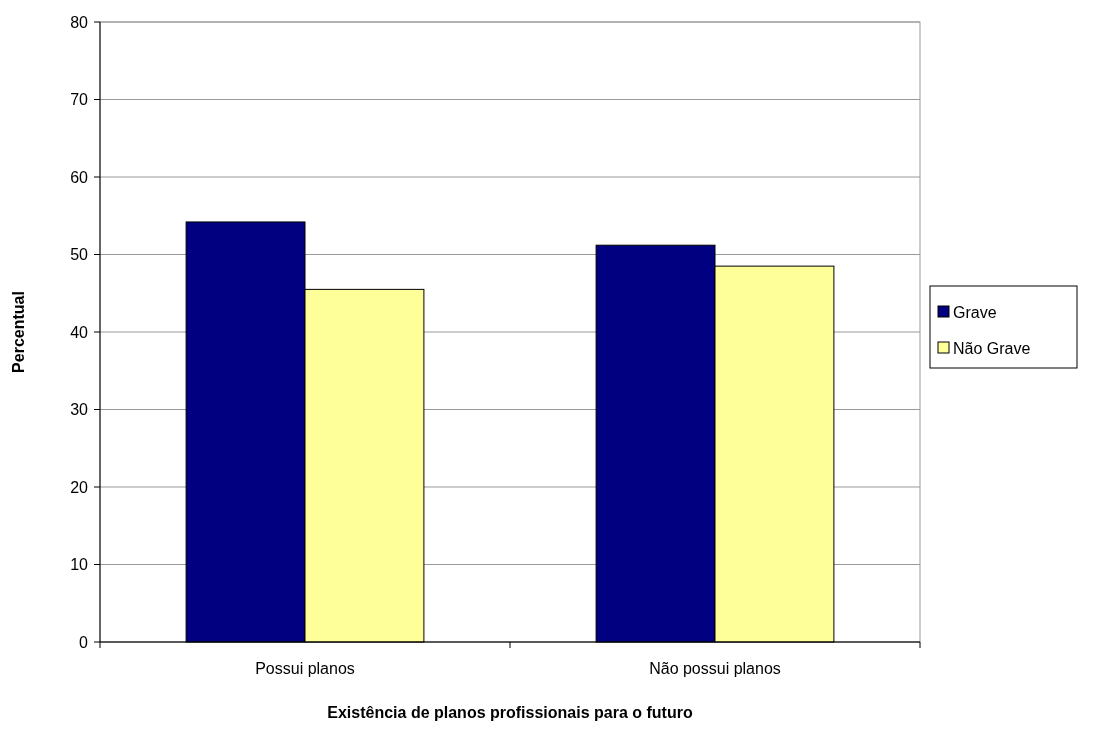 This screenshot has height=745, width=1098. Describe the element at coordinates (715, 668) in the screenshot. I see `x-tick-label: Não possui planos` at that location.